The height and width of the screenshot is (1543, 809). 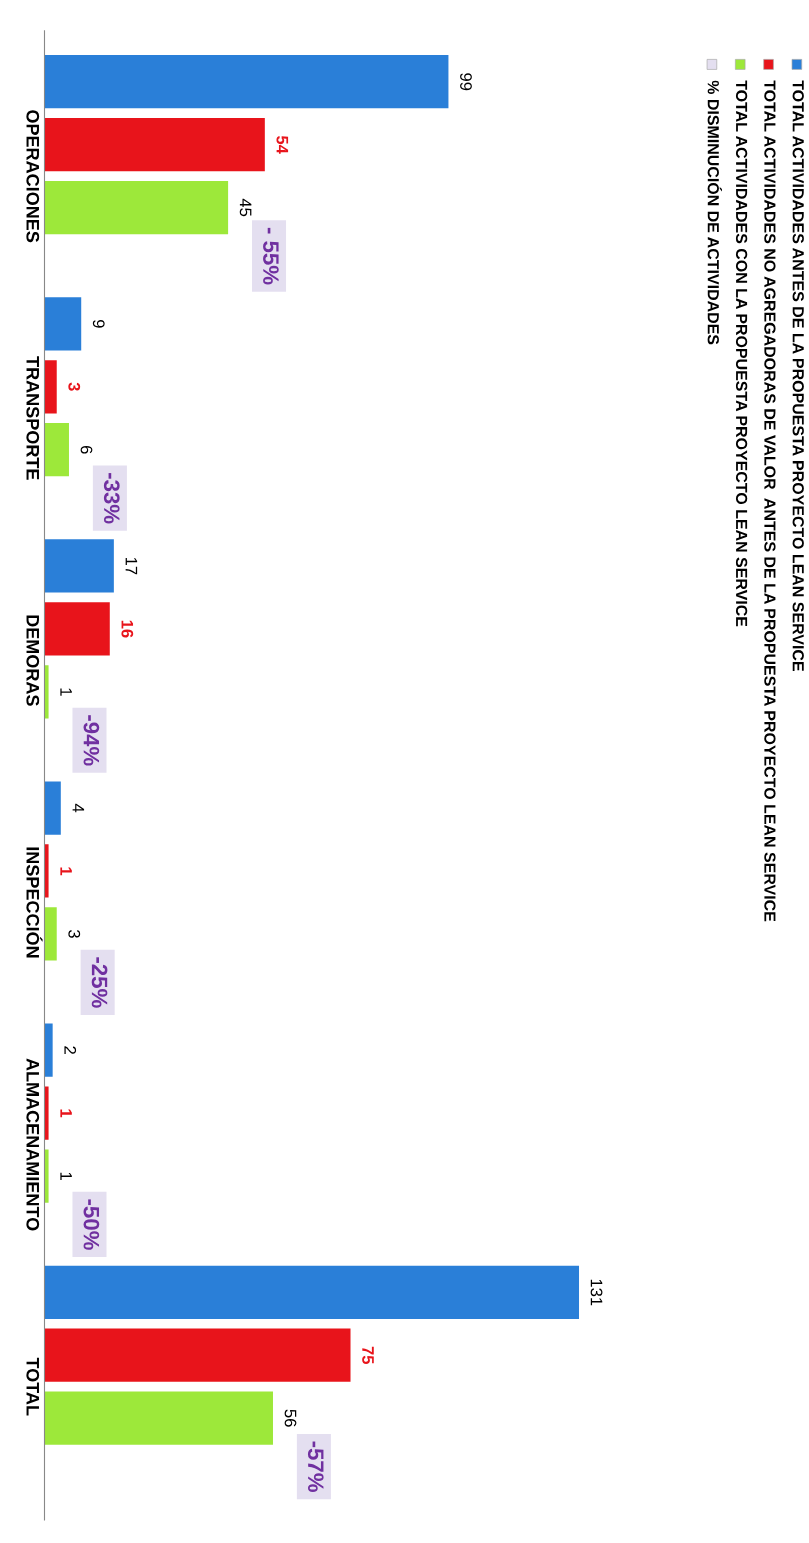 What do you see at coordinates (111, 498) in the screenshot?
I see `text: -33%` at bounding box center [111, 498].